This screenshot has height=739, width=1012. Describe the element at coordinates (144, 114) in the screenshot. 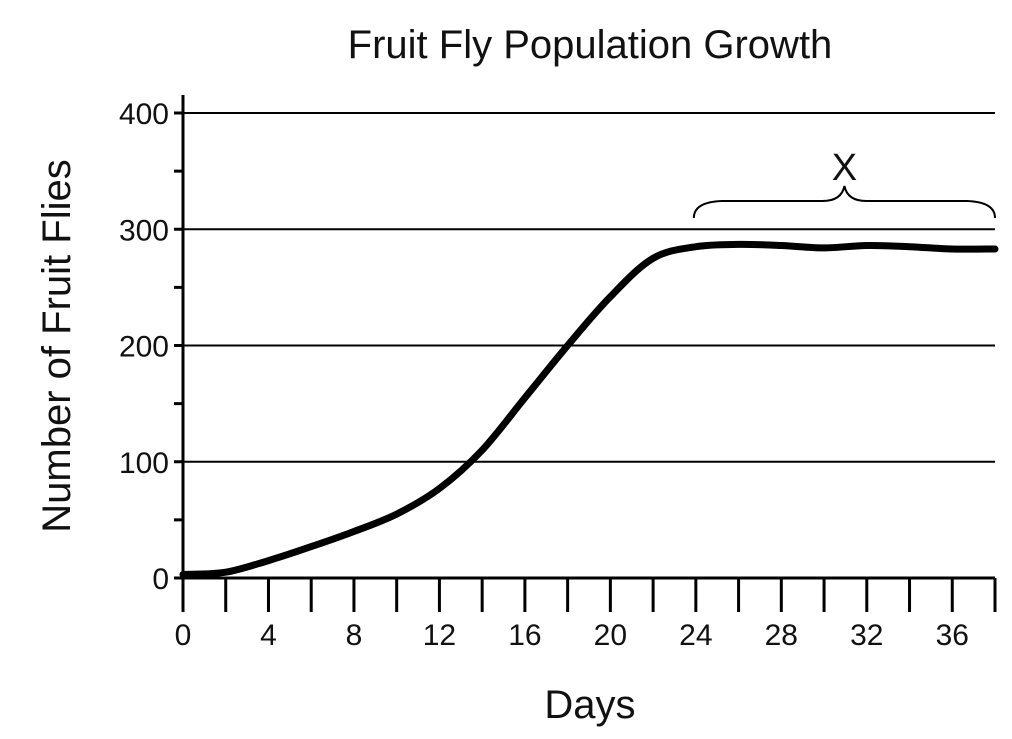

I see `y-tick-label-400: 400` at that location.